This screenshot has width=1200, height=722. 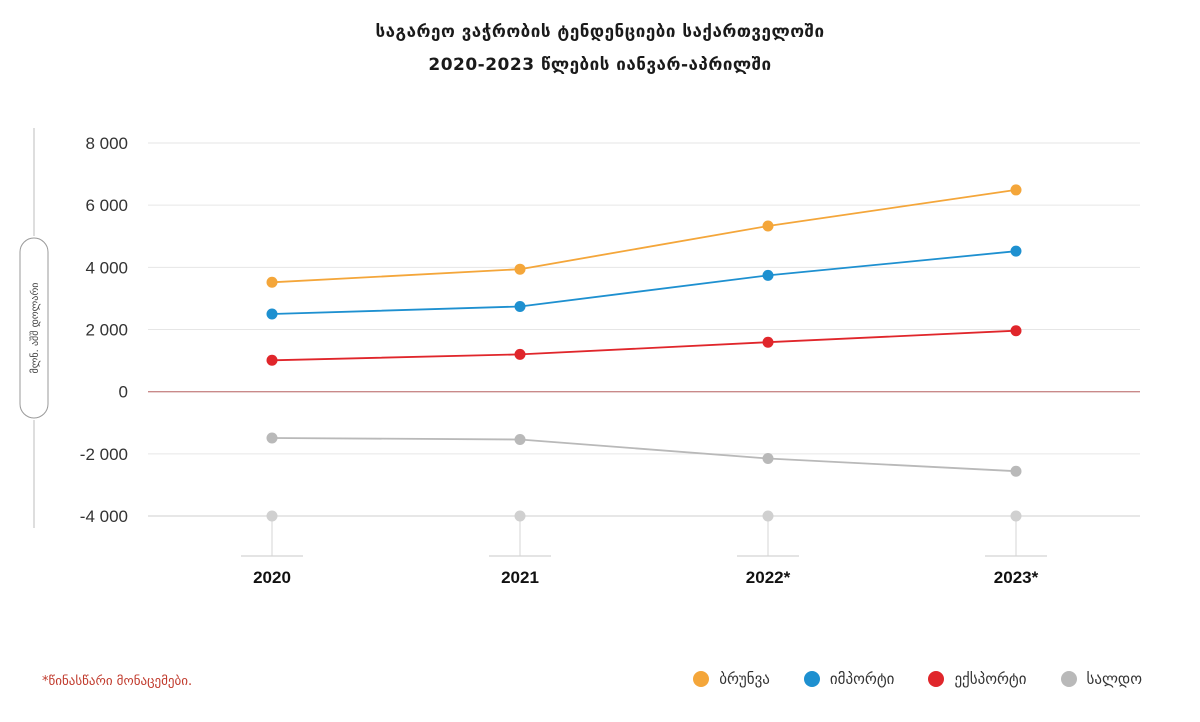 What do you see at coordinates (1016, 190) in the screenshot?
I see `data-point-turnover-2023` at bounding box center [1016, 190].